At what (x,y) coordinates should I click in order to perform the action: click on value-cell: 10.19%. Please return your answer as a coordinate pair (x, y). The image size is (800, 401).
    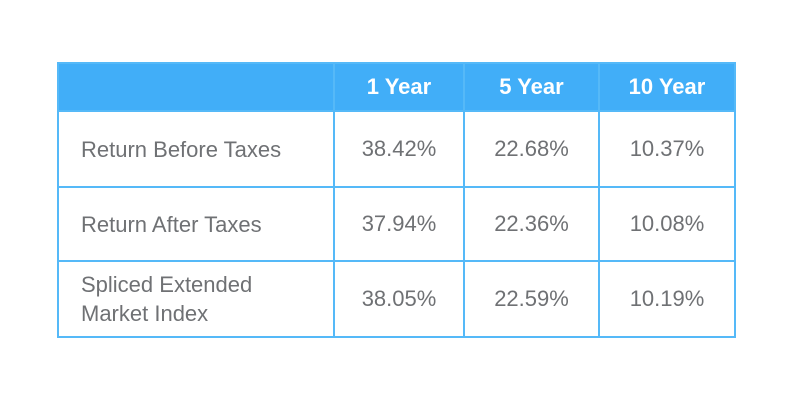
    Looking at the image, I should click on (667, 299).